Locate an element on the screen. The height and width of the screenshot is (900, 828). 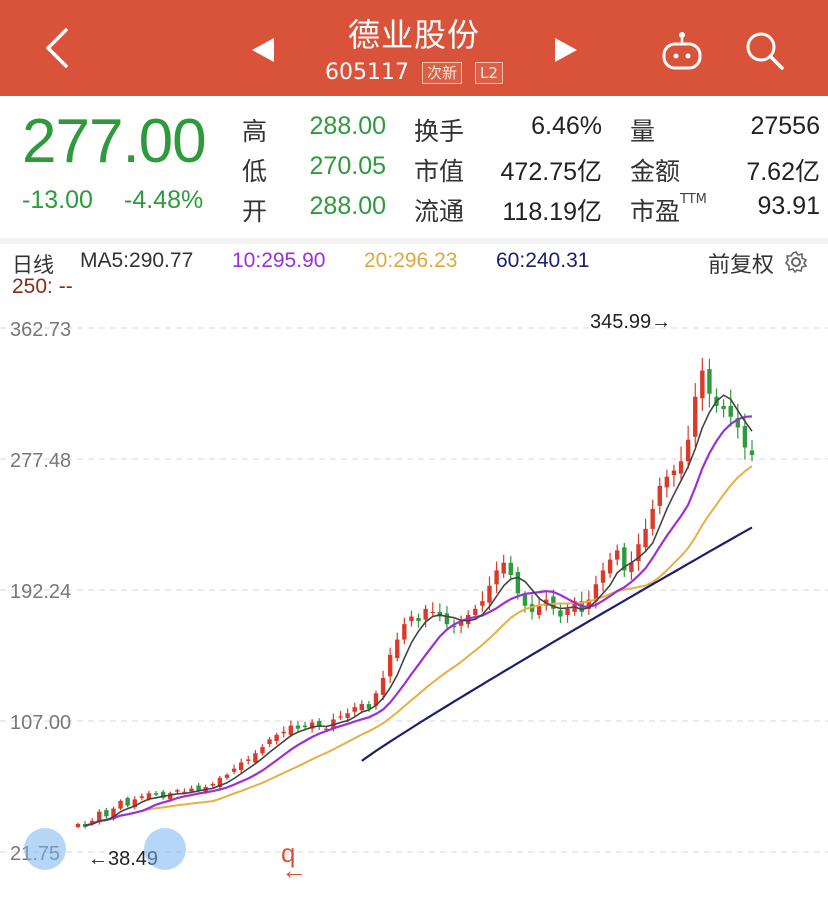
float-cap-value: 118.19亿 is located at coordinates (552, 212).